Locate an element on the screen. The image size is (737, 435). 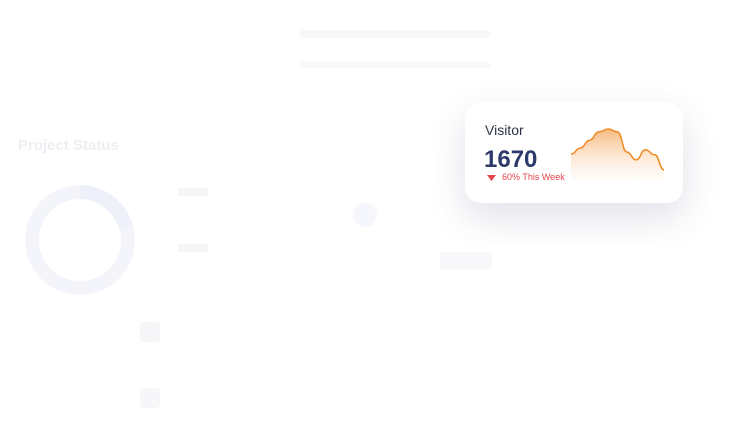
sparkline is located at coordinates (617, 154).